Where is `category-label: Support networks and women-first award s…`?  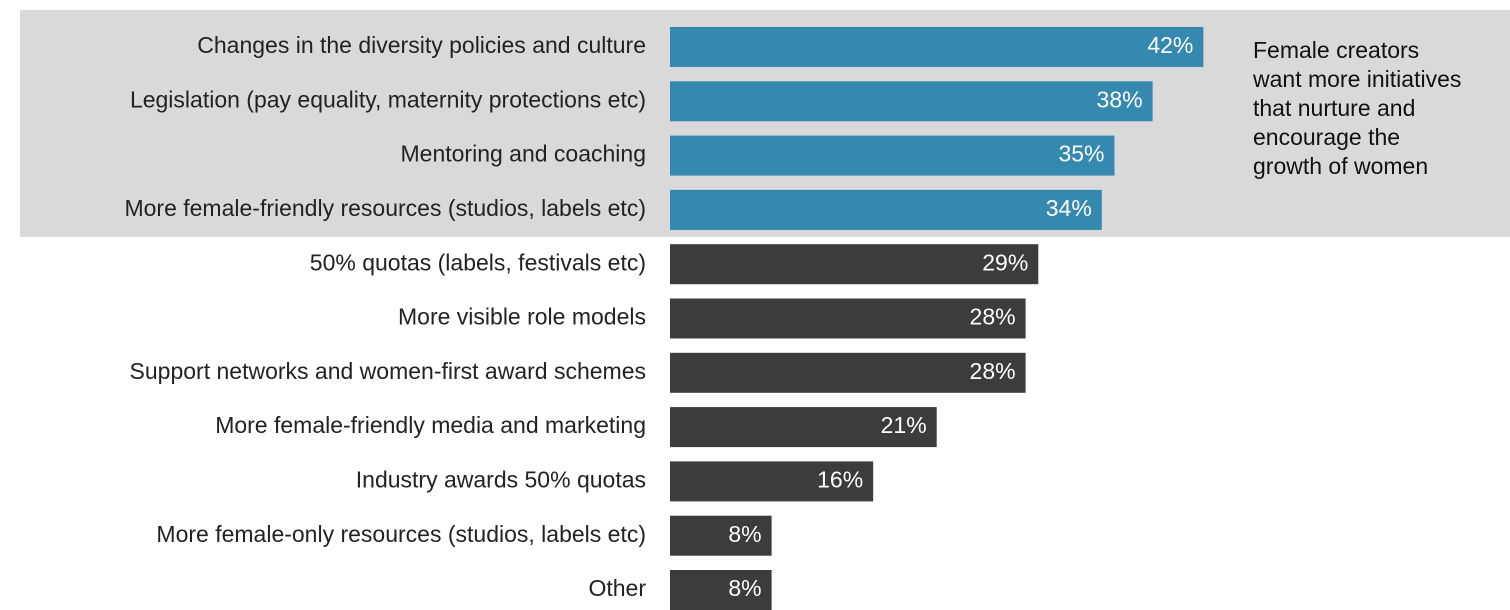 category-label: Support networks and women-first award s… is located at coordinates (388, 371).